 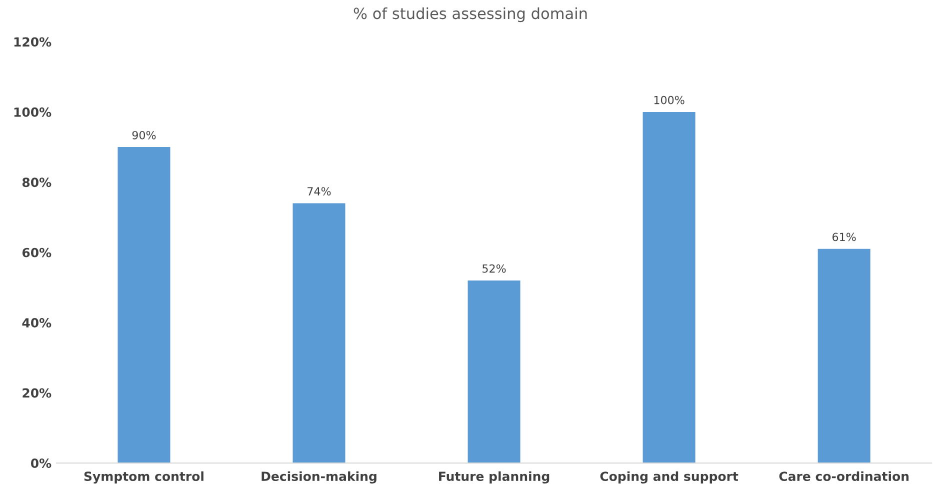 What do you see at coordinates (144, 477) in the screenshot?
I see `x-tick-label: Symptom control` at bounding box center [144, 477].